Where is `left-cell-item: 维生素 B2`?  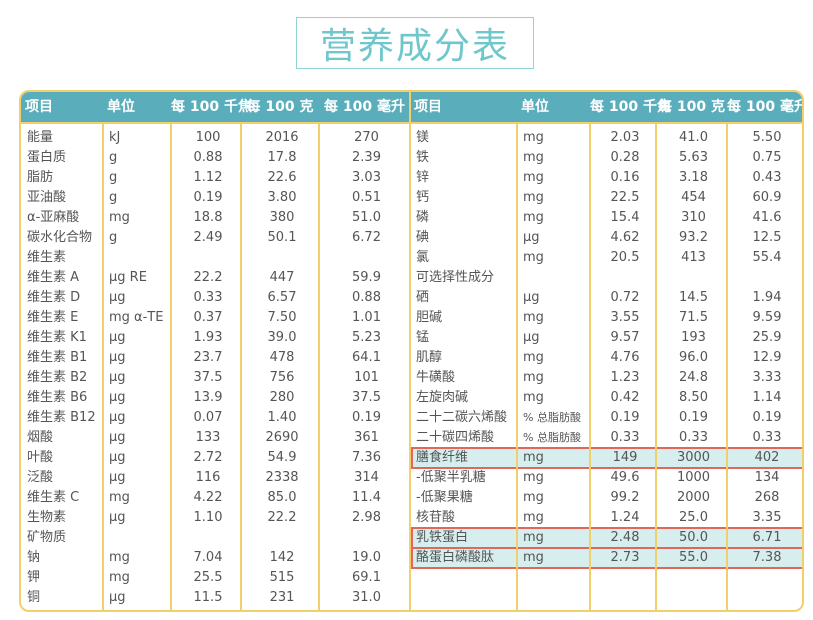
left-cell-item: 维生素 B2 is located at coordinates (57, 377).